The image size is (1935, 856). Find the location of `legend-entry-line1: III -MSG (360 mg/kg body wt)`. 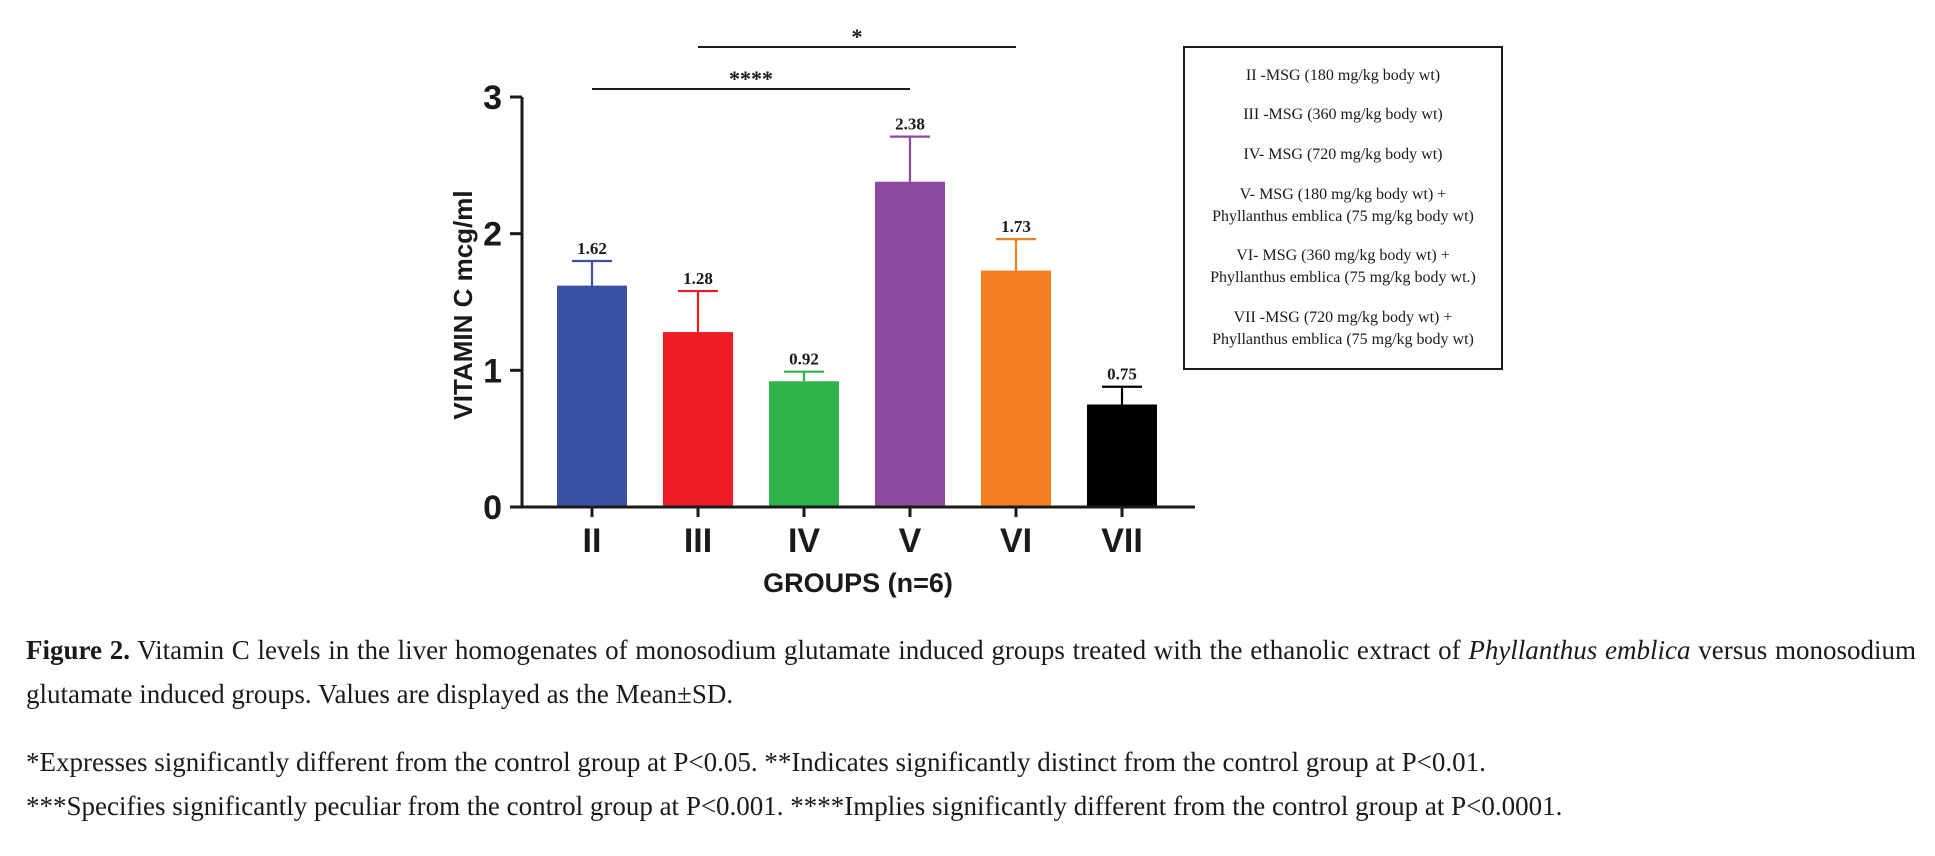

legend-entry-line1: III -MSG (360 mg/kg body wt) is located at coordinates (1343, 115).